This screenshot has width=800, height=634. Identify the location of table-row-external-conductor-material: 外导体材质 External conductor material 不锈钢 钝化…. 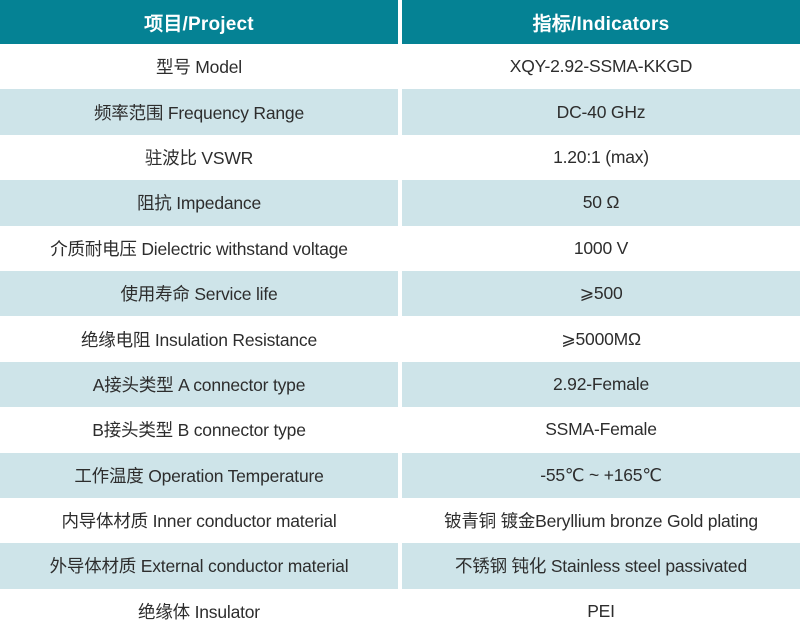
(400, 566).